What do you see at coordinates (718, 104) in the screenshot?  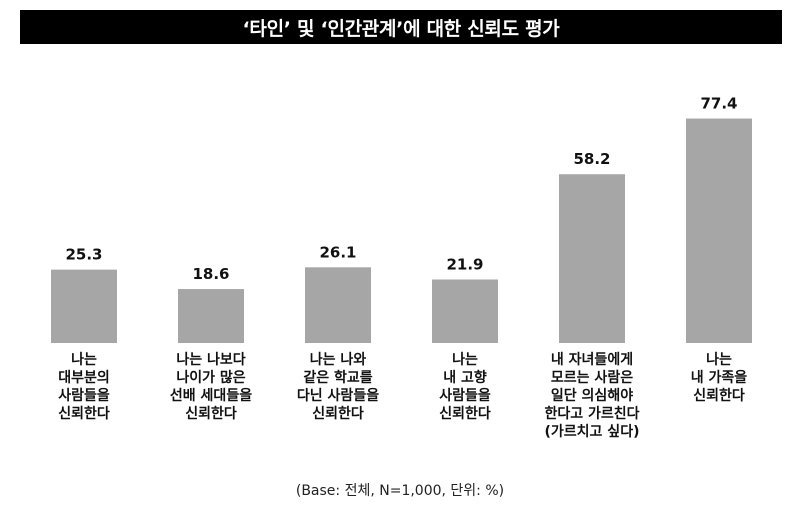 I see `data-label-6: 77.4` at bounding box center [718, 104].